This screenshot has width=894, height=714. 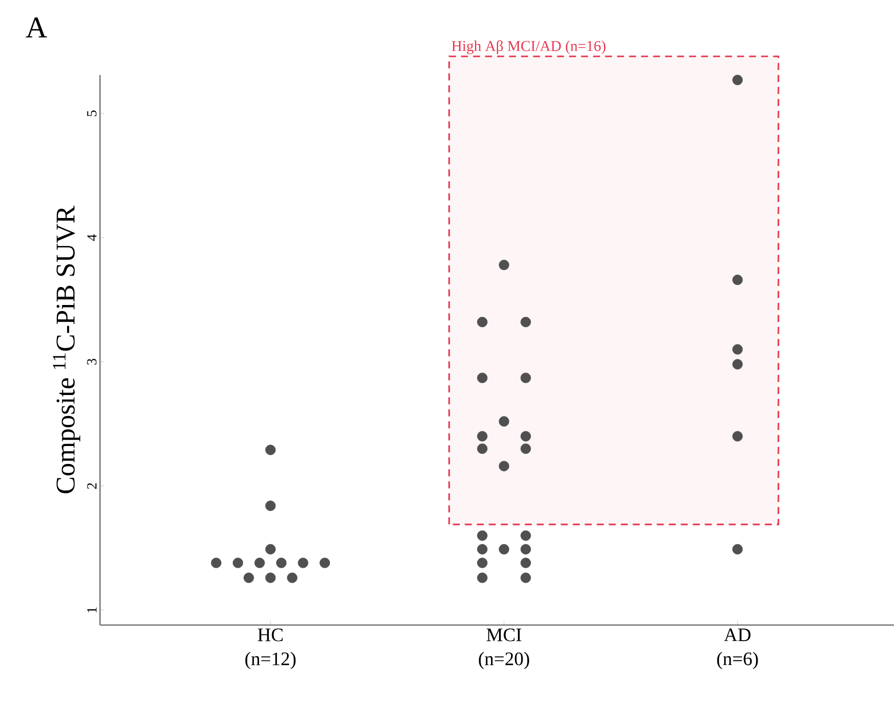 What do you see at coordinates (36, 28) in the screenshot?
I see `text: A` at bounding box center [36, 28].